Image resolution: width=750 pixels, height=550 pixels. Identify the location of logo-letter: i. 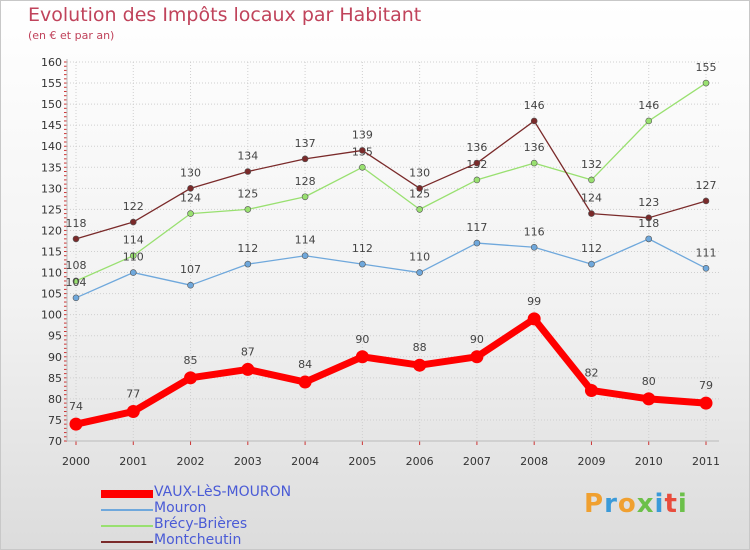
(659, 504).